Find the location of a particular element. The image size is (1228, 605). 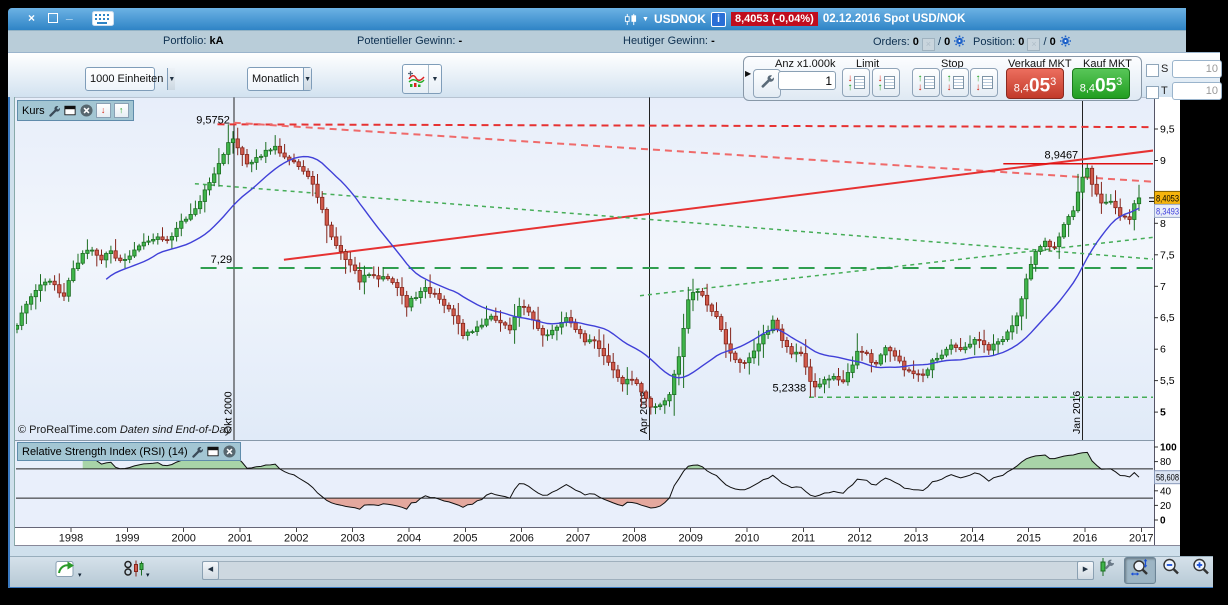

svg-text: 9 is located at coordinates (1163, 161).